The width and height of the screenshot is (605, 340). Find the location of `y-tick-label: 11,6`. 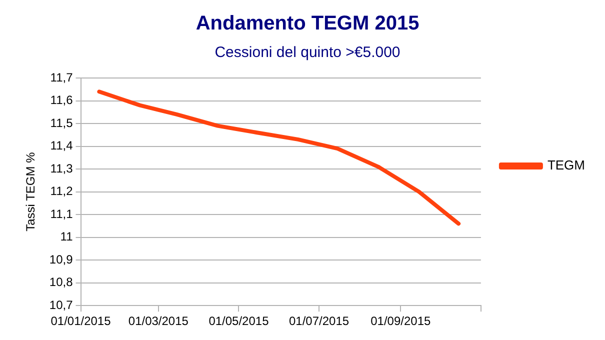

y-tick-label: 11,6 is located at coordinates (62, 100).